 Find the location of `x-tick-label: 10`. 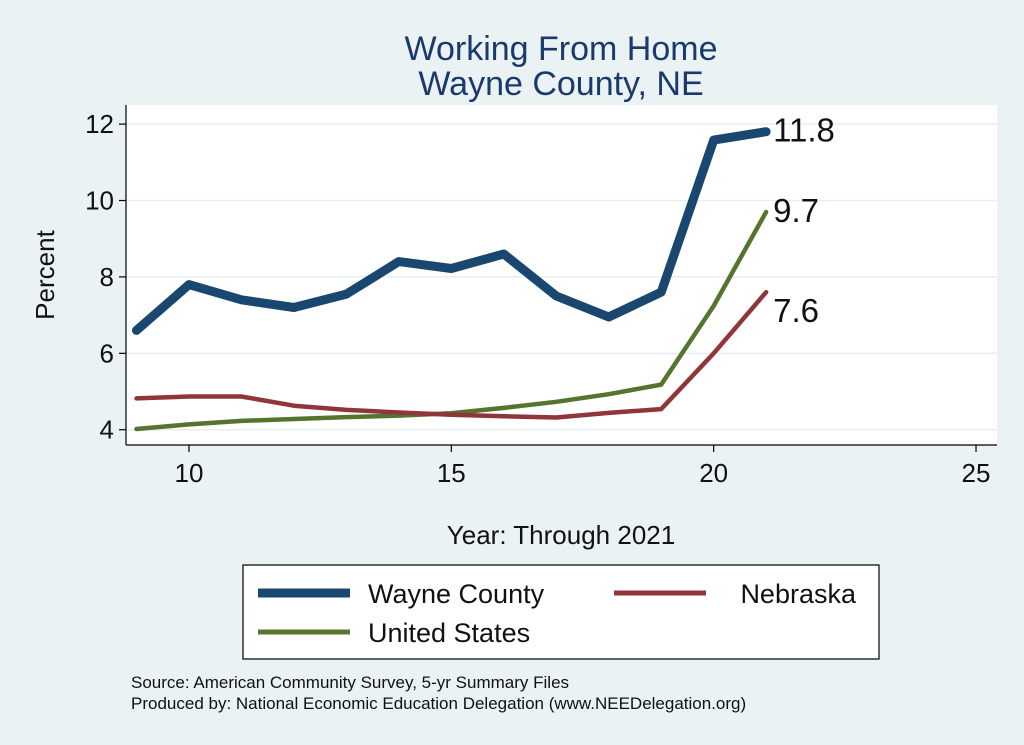

x-tick-label: 10 is located at coordinates (189, 473).